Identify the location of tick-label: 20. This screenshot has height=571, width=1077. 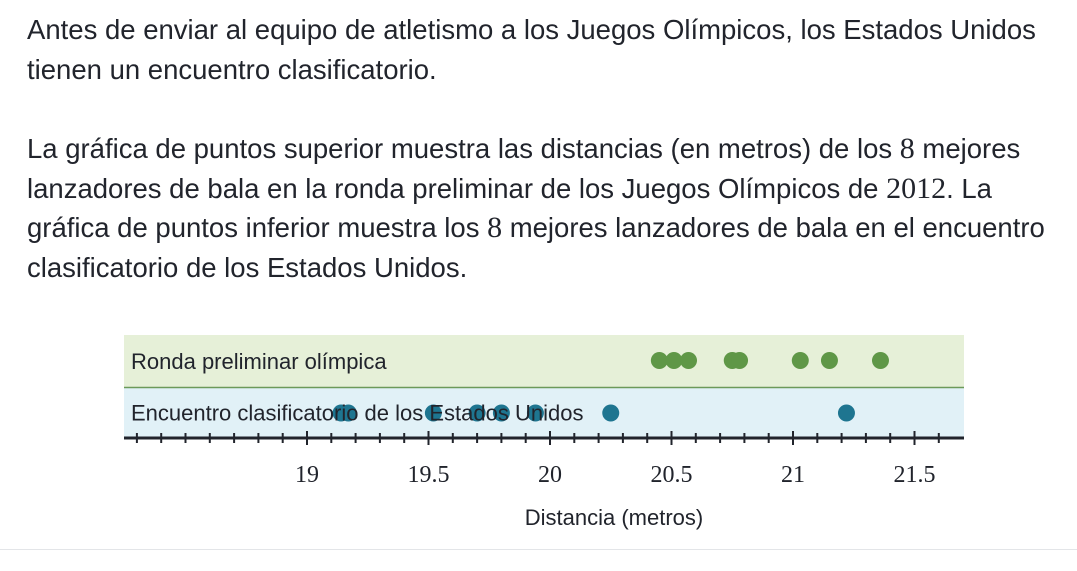
(550, 475).